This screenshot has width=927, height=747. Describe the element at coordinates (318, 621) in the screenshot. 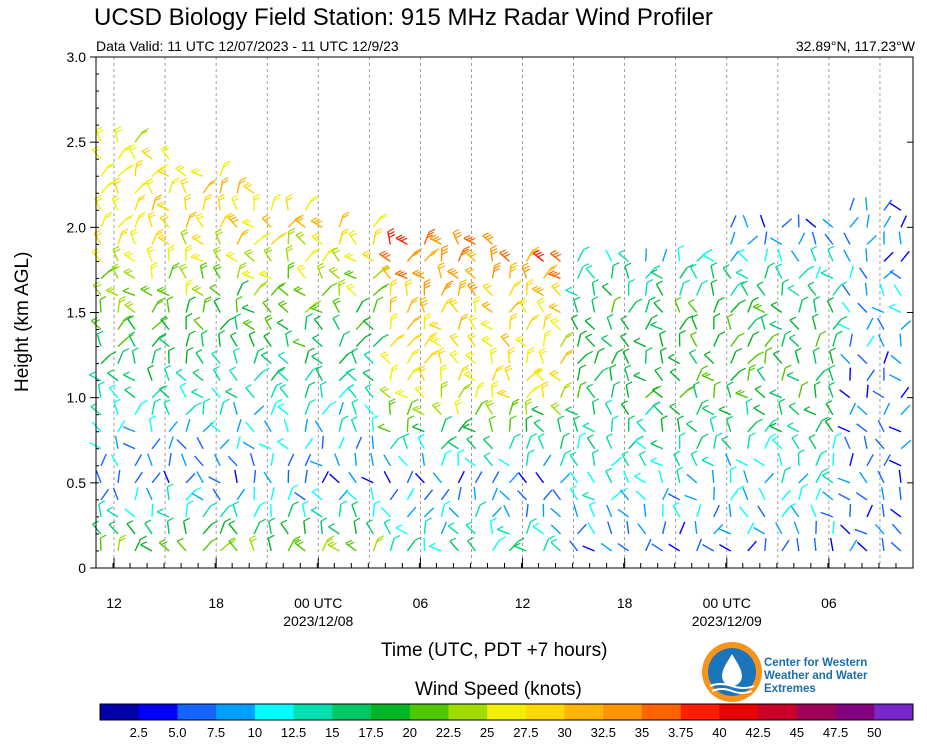

I see `x-tick-date: 2023/12/08` at that location.